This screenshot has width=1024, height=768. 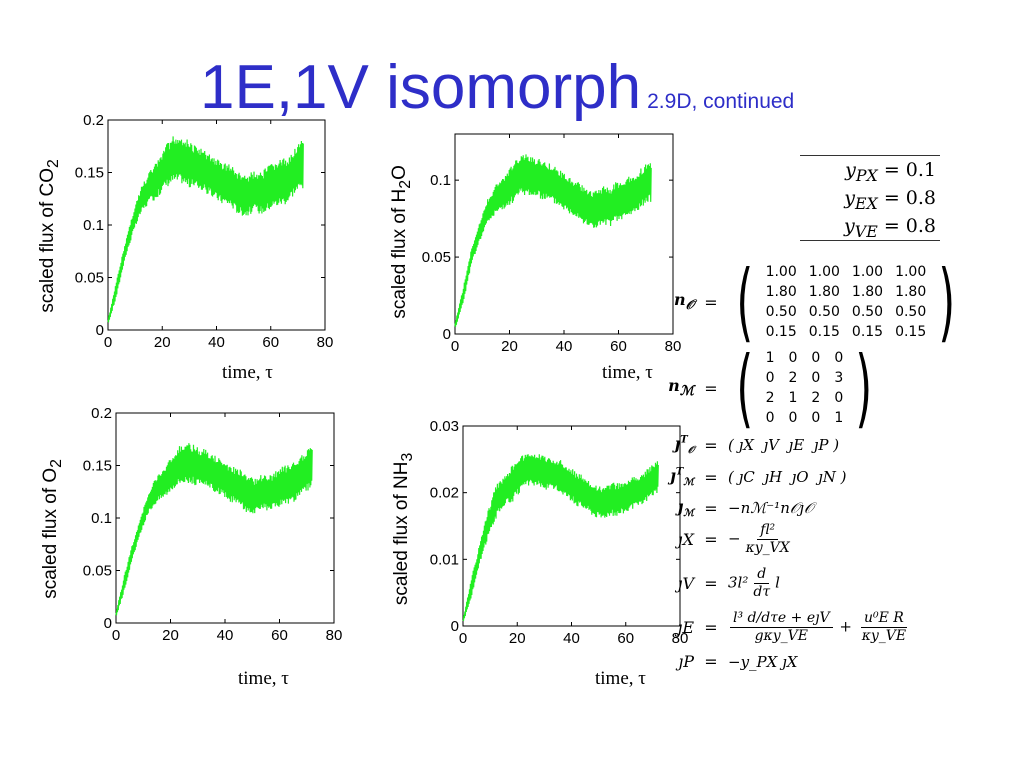 I want to click on eq-j-o-t: ȷT𝒪 = ( ȷX ȷV ȷE ȷP ), so click(x=757, y=445).